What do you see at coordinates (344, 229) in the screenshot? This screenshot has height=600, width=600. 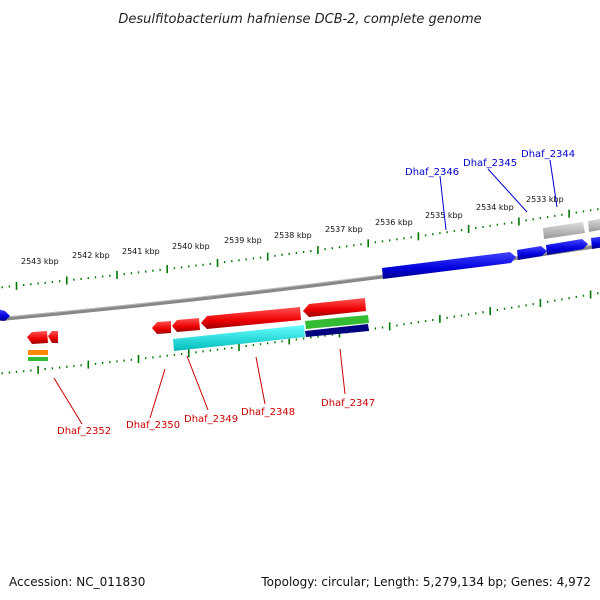 I see `scale-tick-label: 2537 kbp` at bounding box center [344, 229].